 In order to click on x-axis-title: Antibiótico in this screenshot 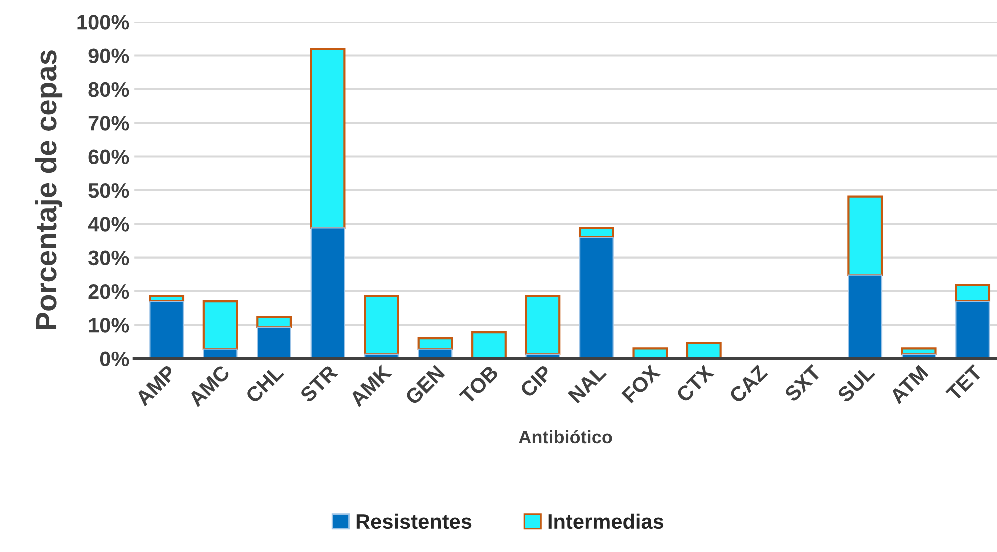, I will do `click(565, 437)`.